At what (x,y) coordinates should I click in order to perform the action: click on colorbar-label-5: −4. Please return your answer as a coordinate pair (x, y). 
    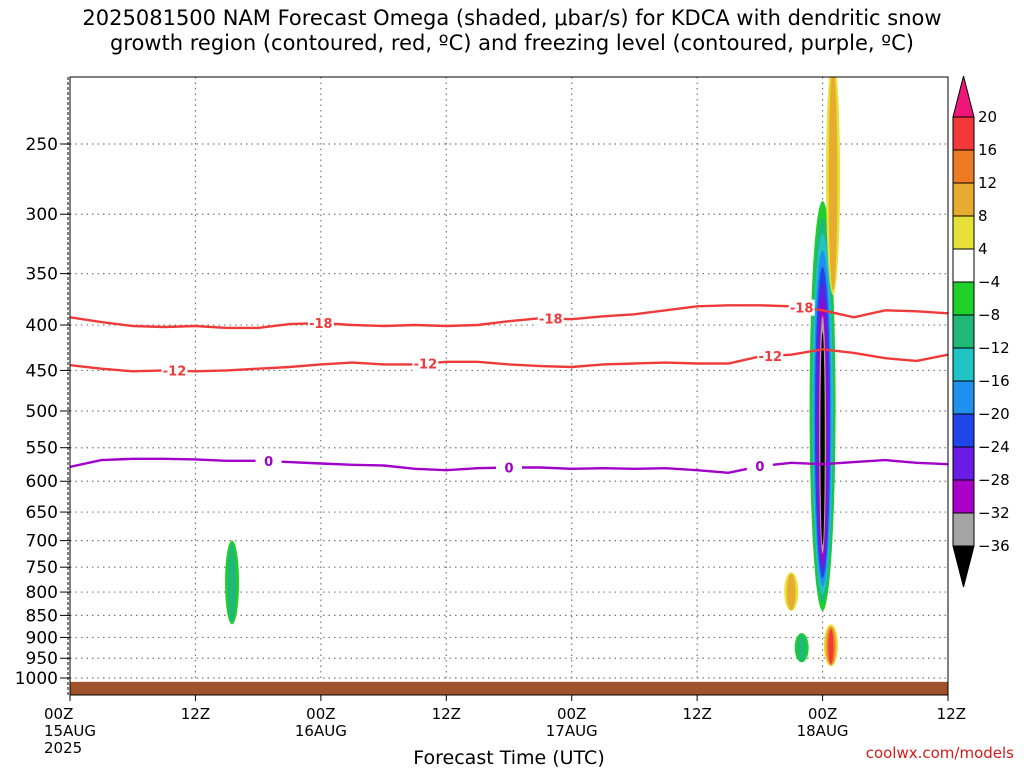
    Looking at the image, I should click on (989, 282).